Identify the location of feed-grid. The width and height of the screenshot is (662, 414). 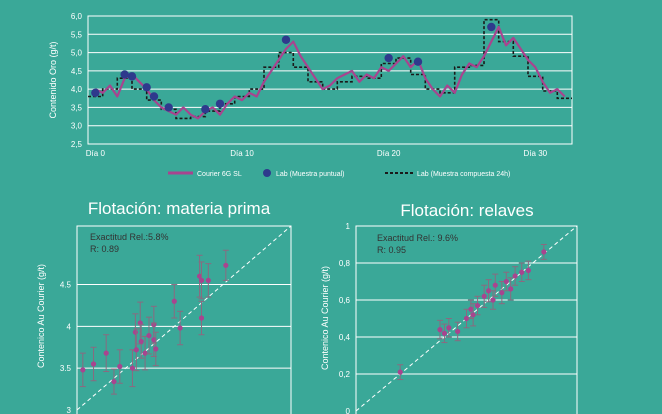
(184, 326).